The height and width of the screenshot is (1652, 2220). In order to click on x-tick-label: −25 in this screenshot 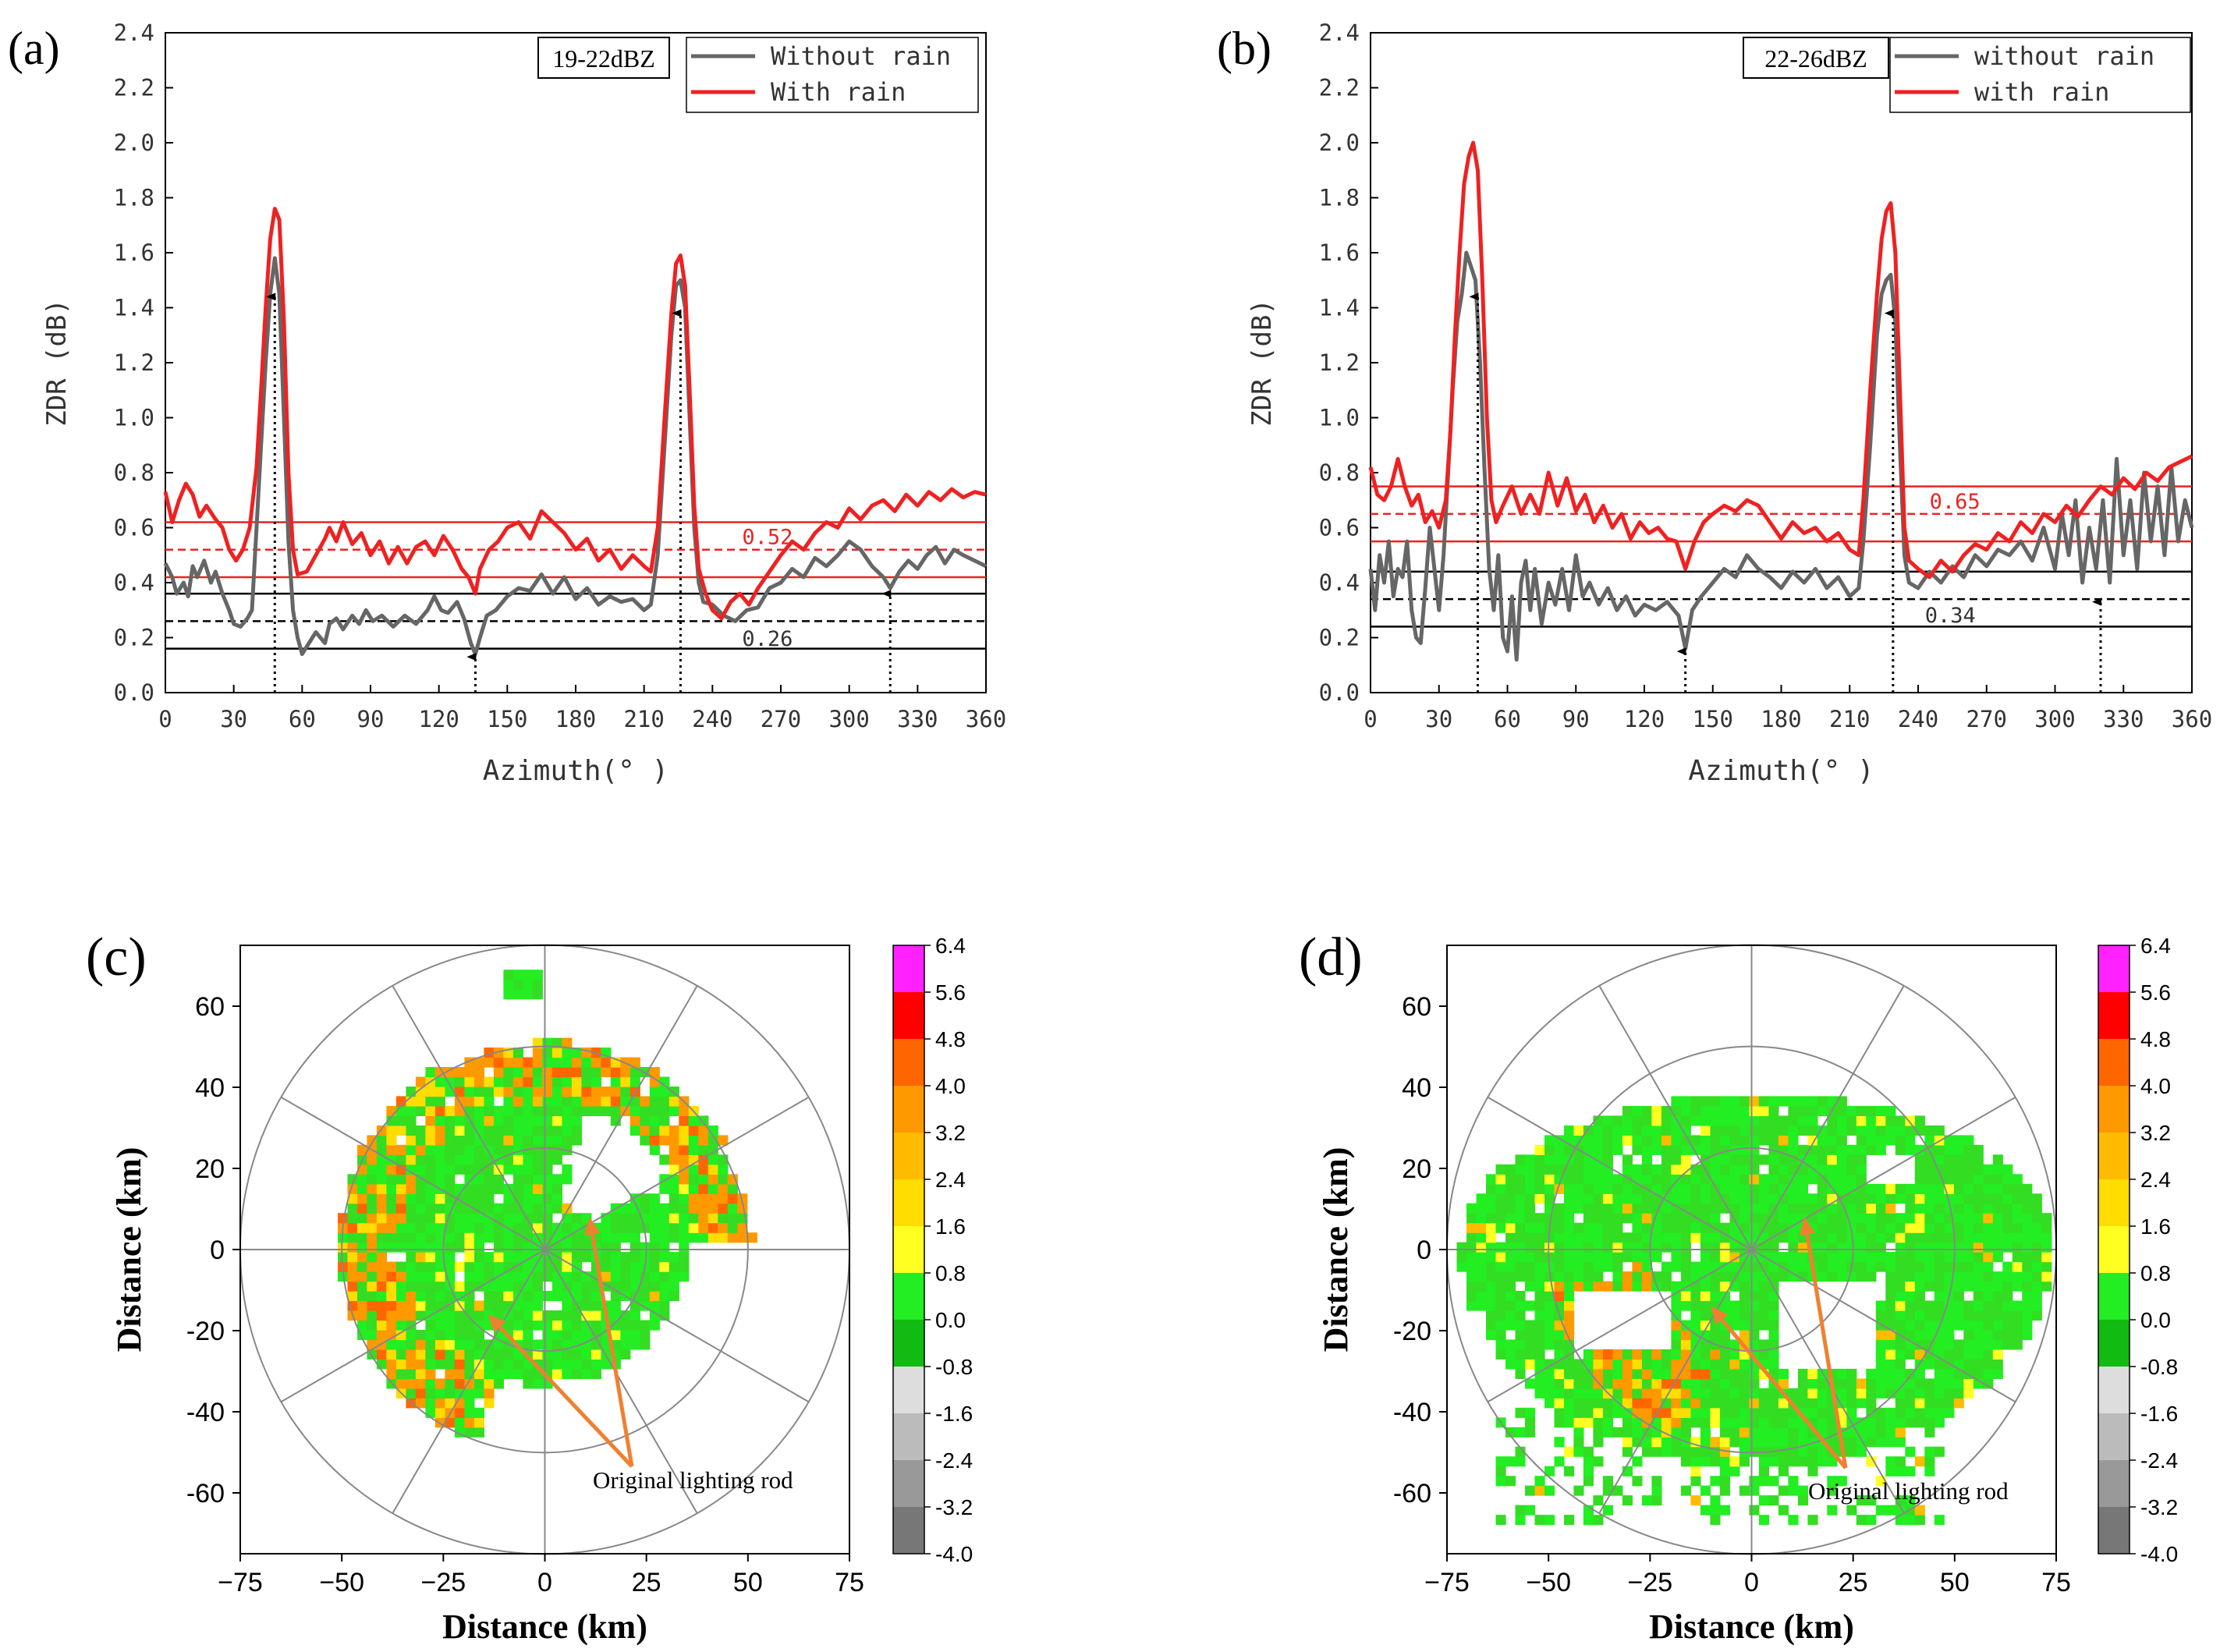, I will do `click(443, 1582)`.